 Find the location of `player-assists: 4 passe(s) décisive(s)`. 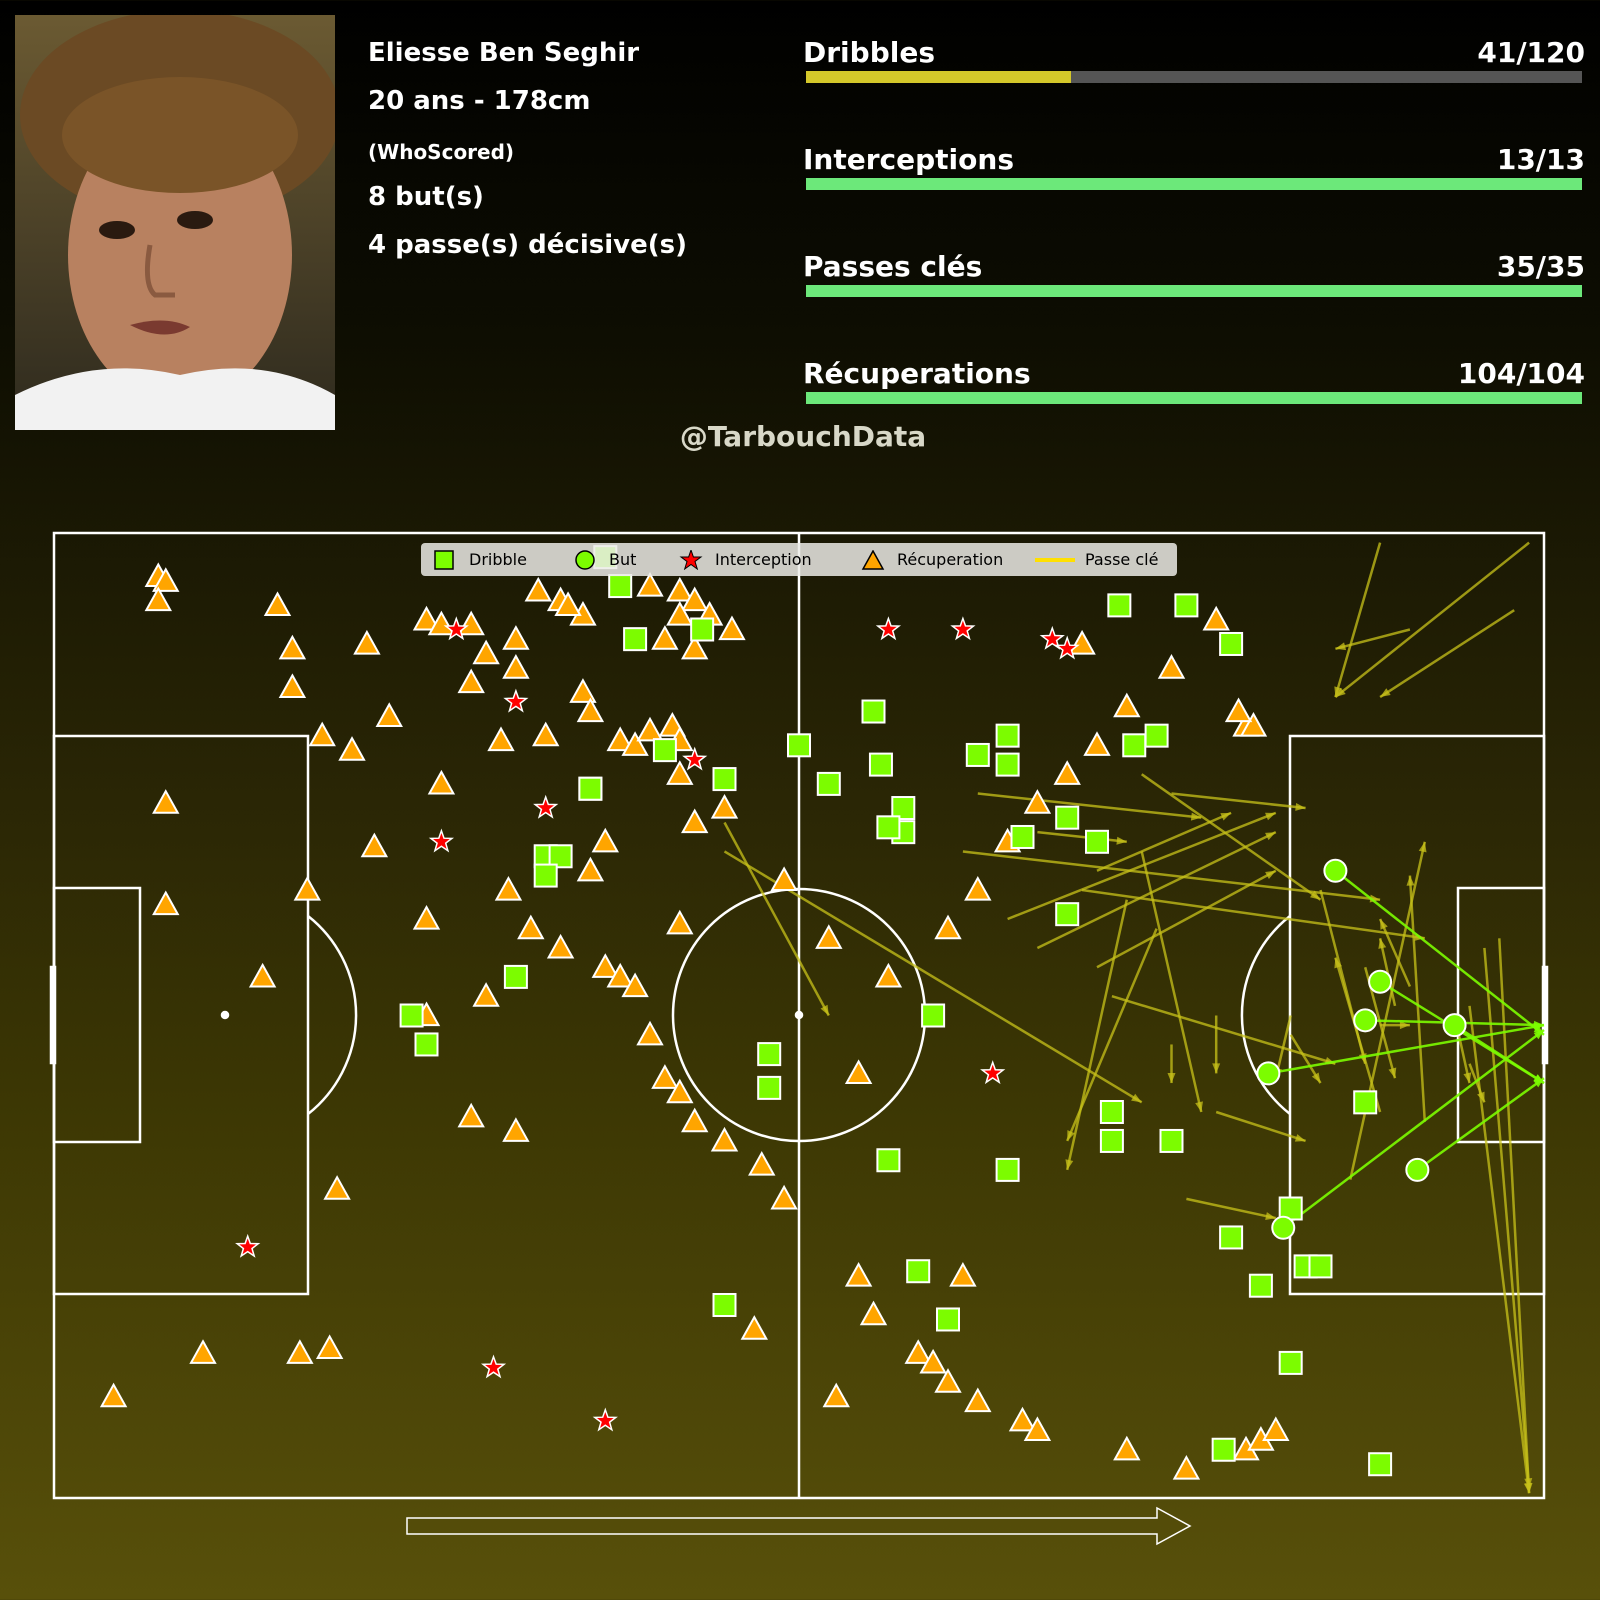

player-assists: 4 passe(s) décisive(s) is located at coordinates (527, 245).